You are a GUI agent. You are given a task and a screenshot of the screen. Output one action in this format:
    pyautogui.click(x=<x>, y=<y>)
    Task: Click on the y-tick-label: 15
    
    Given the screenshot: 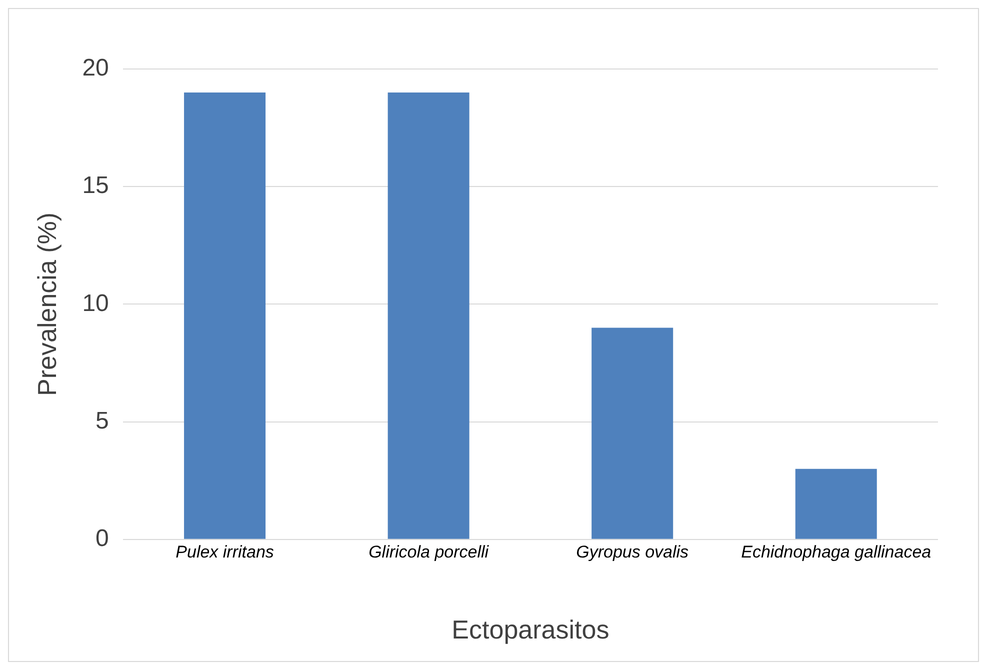 What is the action you would take?
    pyautogui.click(x=95, y=186)
    